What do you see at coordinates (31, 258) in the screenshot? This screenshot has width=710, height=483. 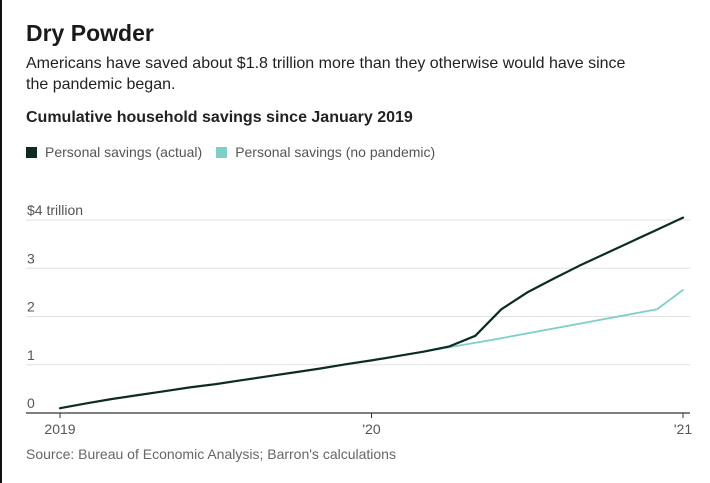 I see `y-tick-label: 3` at bounding box center [31, 258].